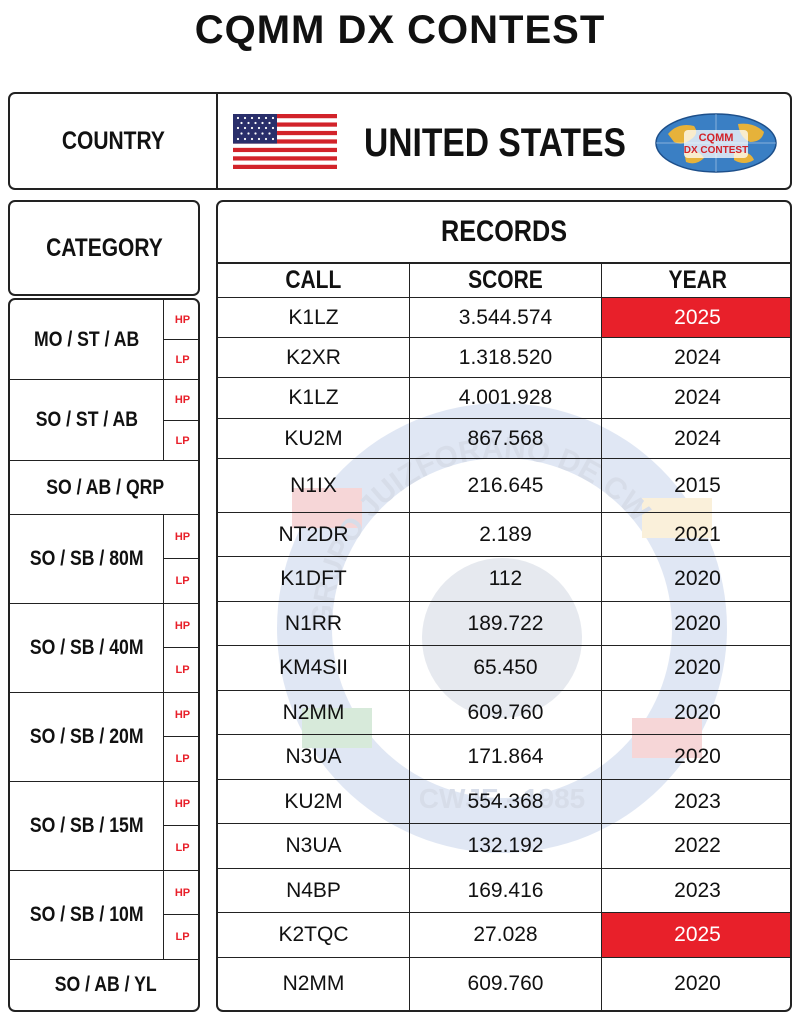  I want to click on score-cell: 867.568, so click(505, 438).